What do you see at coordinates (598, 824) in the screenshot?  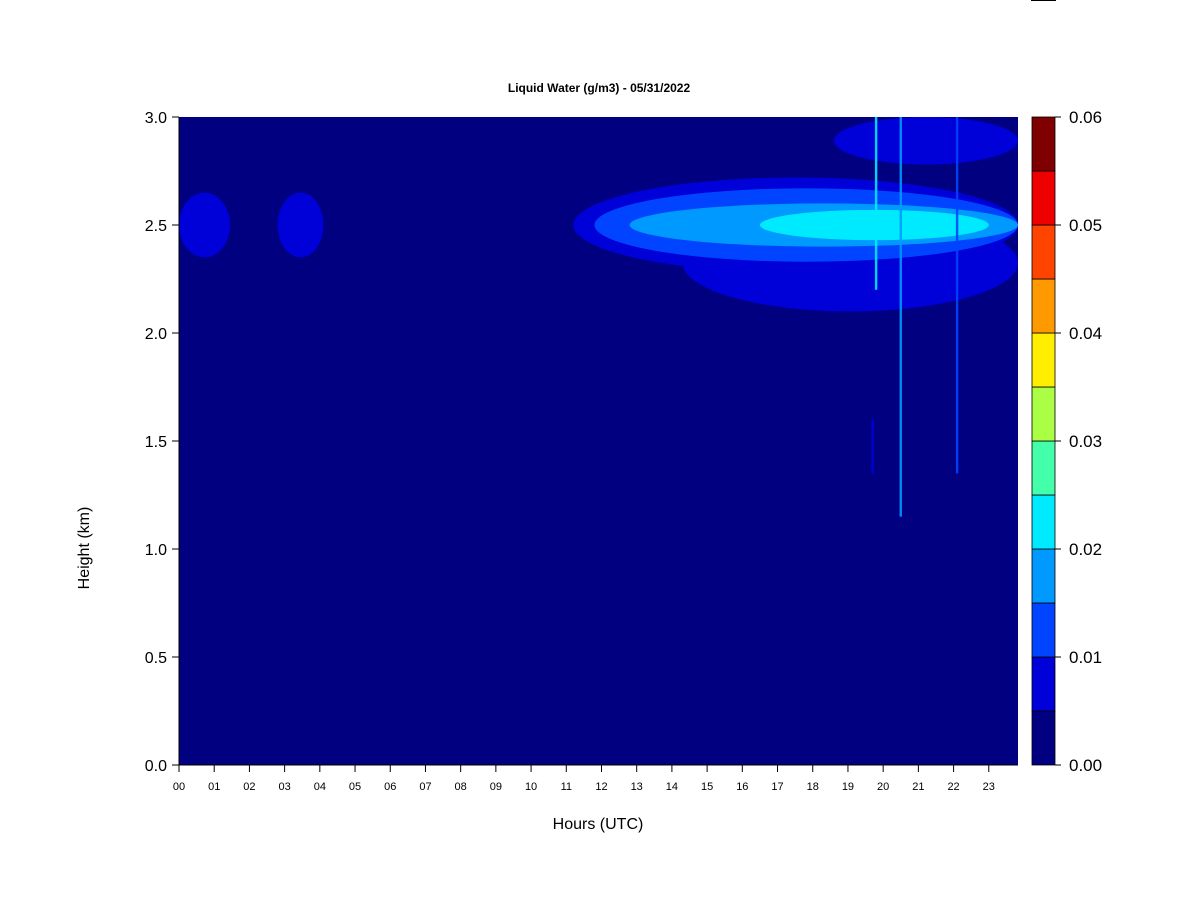 I see `x-axis-label: Hours (UTC)` at bounding box center [598, 824].